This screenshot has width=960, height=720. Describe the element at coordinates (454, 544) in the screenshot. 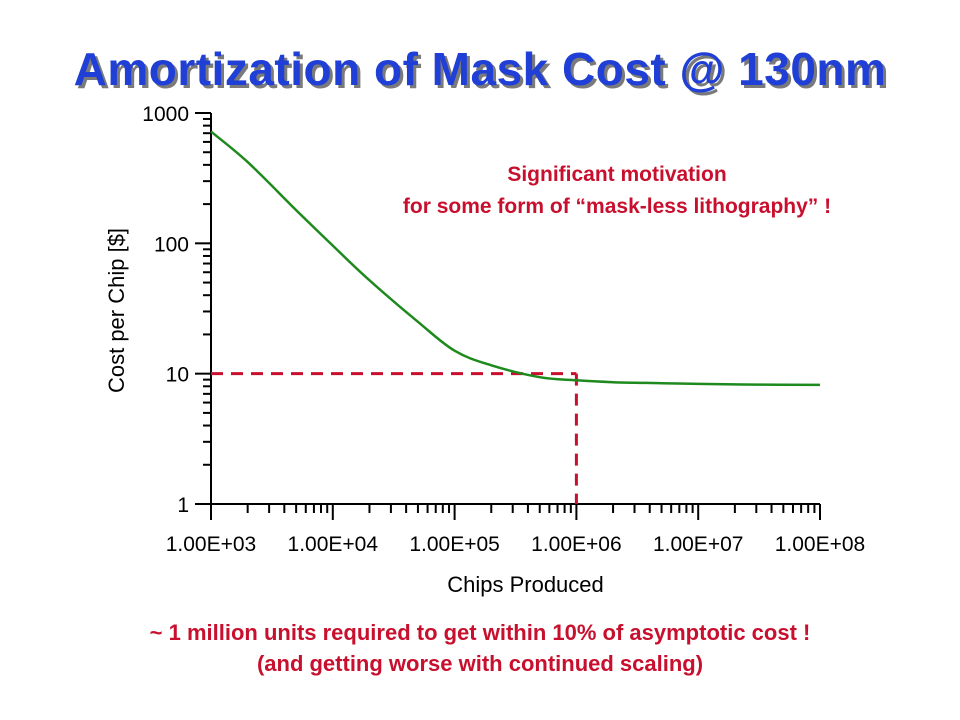

I see `x-tick-label: 1.00E+05` at that location.